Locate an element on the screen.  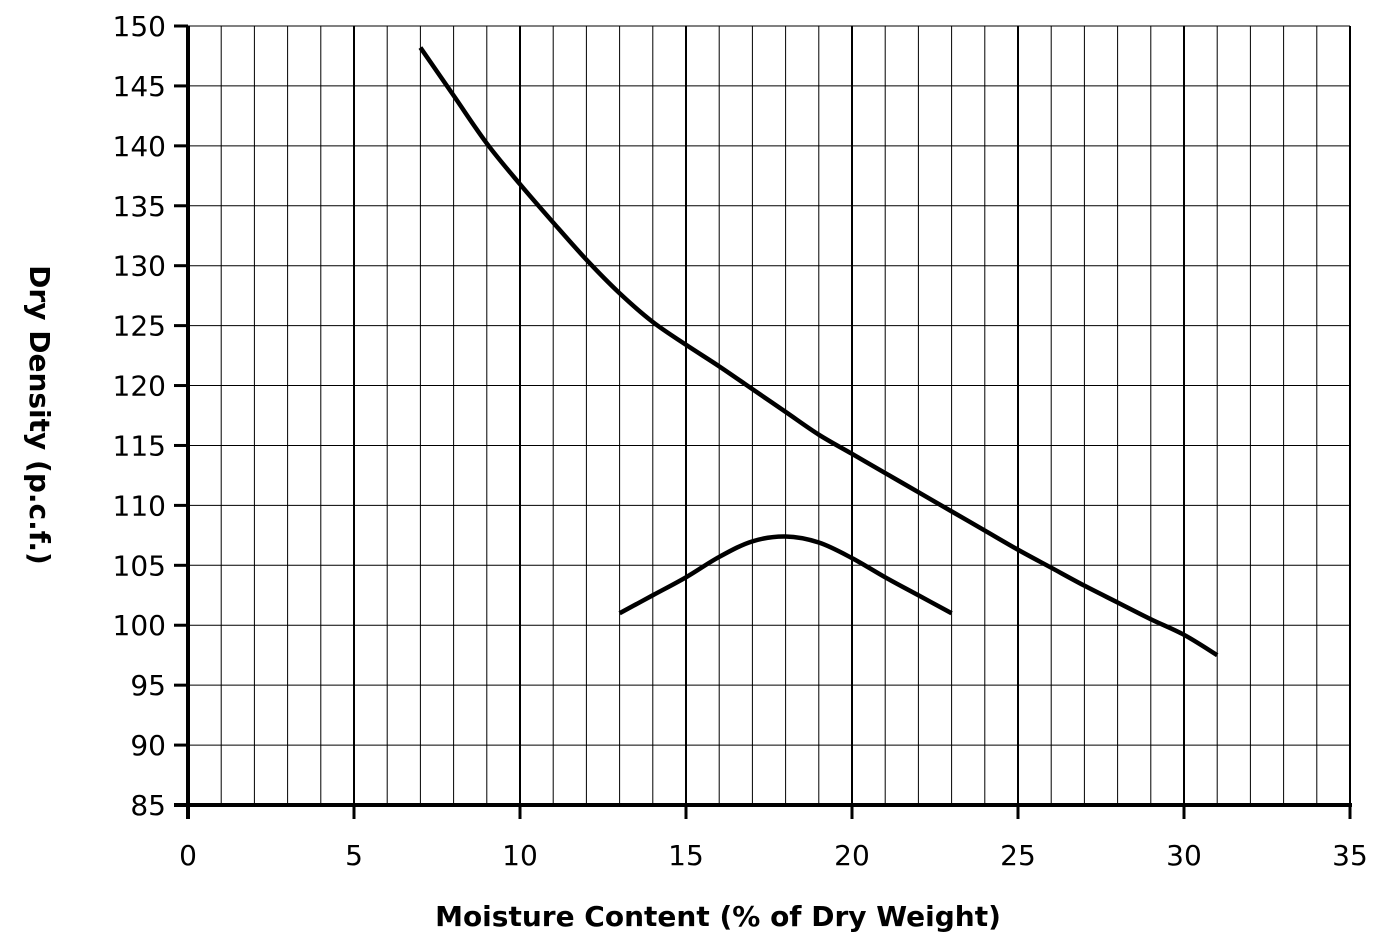
x-tick-label: 15 is located at coordinates (686, 855).